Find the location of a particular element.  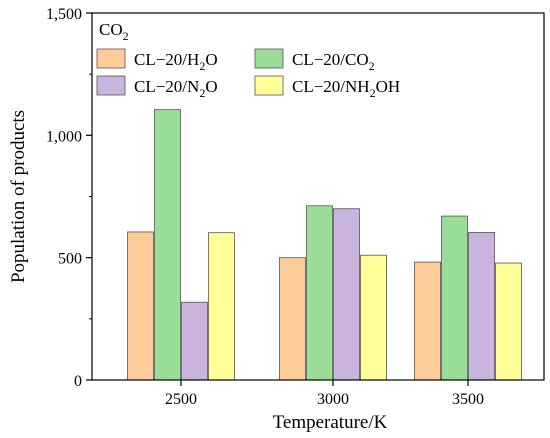

legend-label-part: CL−20/H is located at coordinates (166, 59).